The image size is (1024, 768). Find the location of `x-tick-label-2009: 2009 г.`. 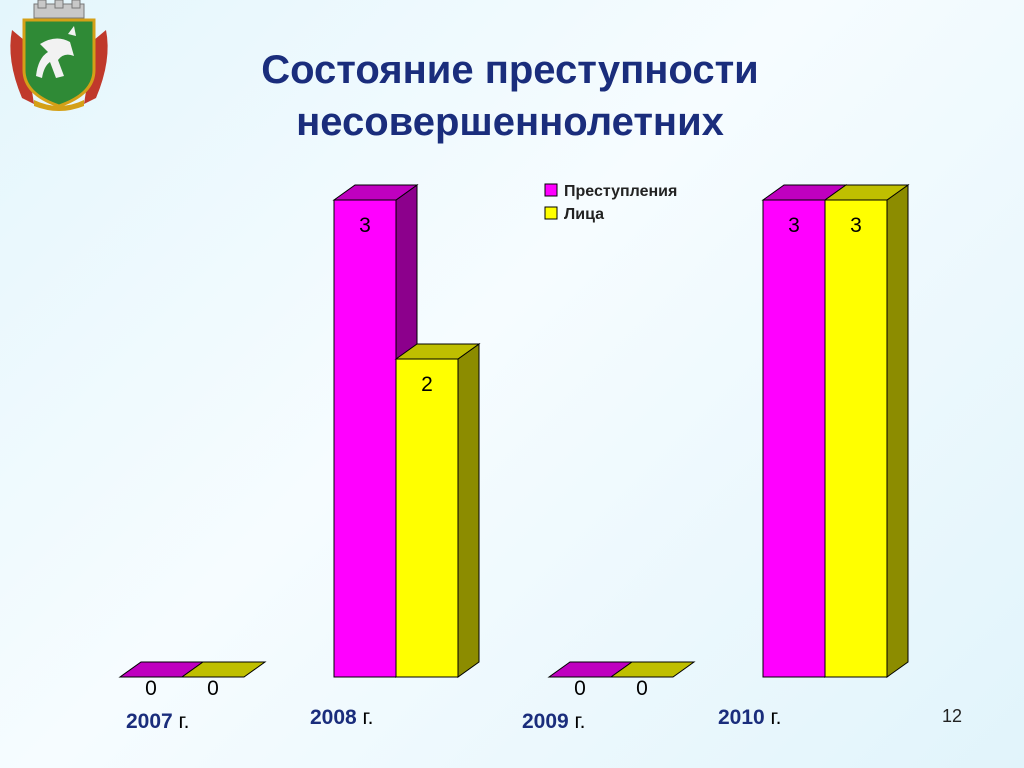

x-tick-label-2009: 2009 г. is located at coordinates (553, 721).